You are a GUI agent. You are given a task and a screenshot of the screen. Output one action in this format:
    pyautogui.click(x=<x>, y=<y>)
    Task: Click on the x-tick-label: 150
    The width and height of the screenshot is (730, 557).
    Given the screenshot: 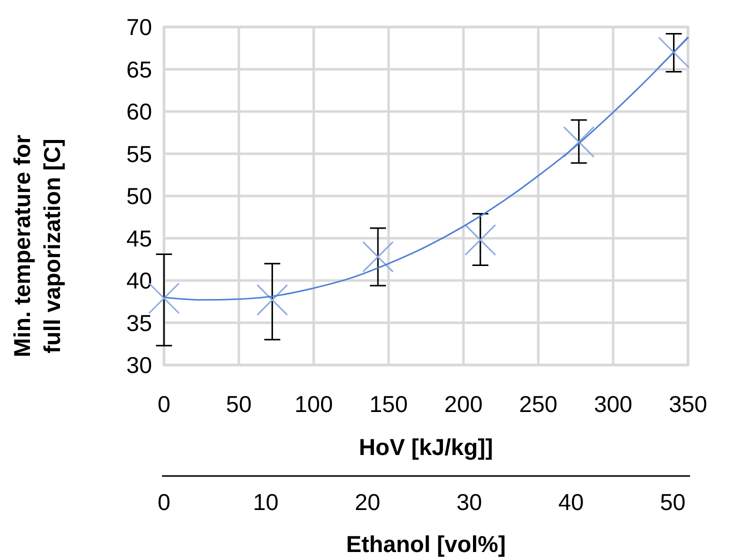 What is the action you would take?
    pyautogui.click(x=388, y=404)
    